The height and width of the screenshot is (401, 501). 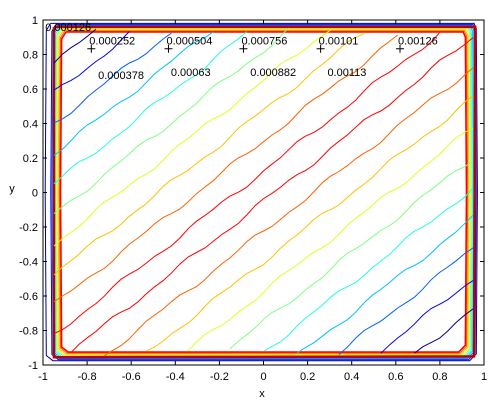 I want to click on x-tick-label: -1, so click(x=43, y=377).